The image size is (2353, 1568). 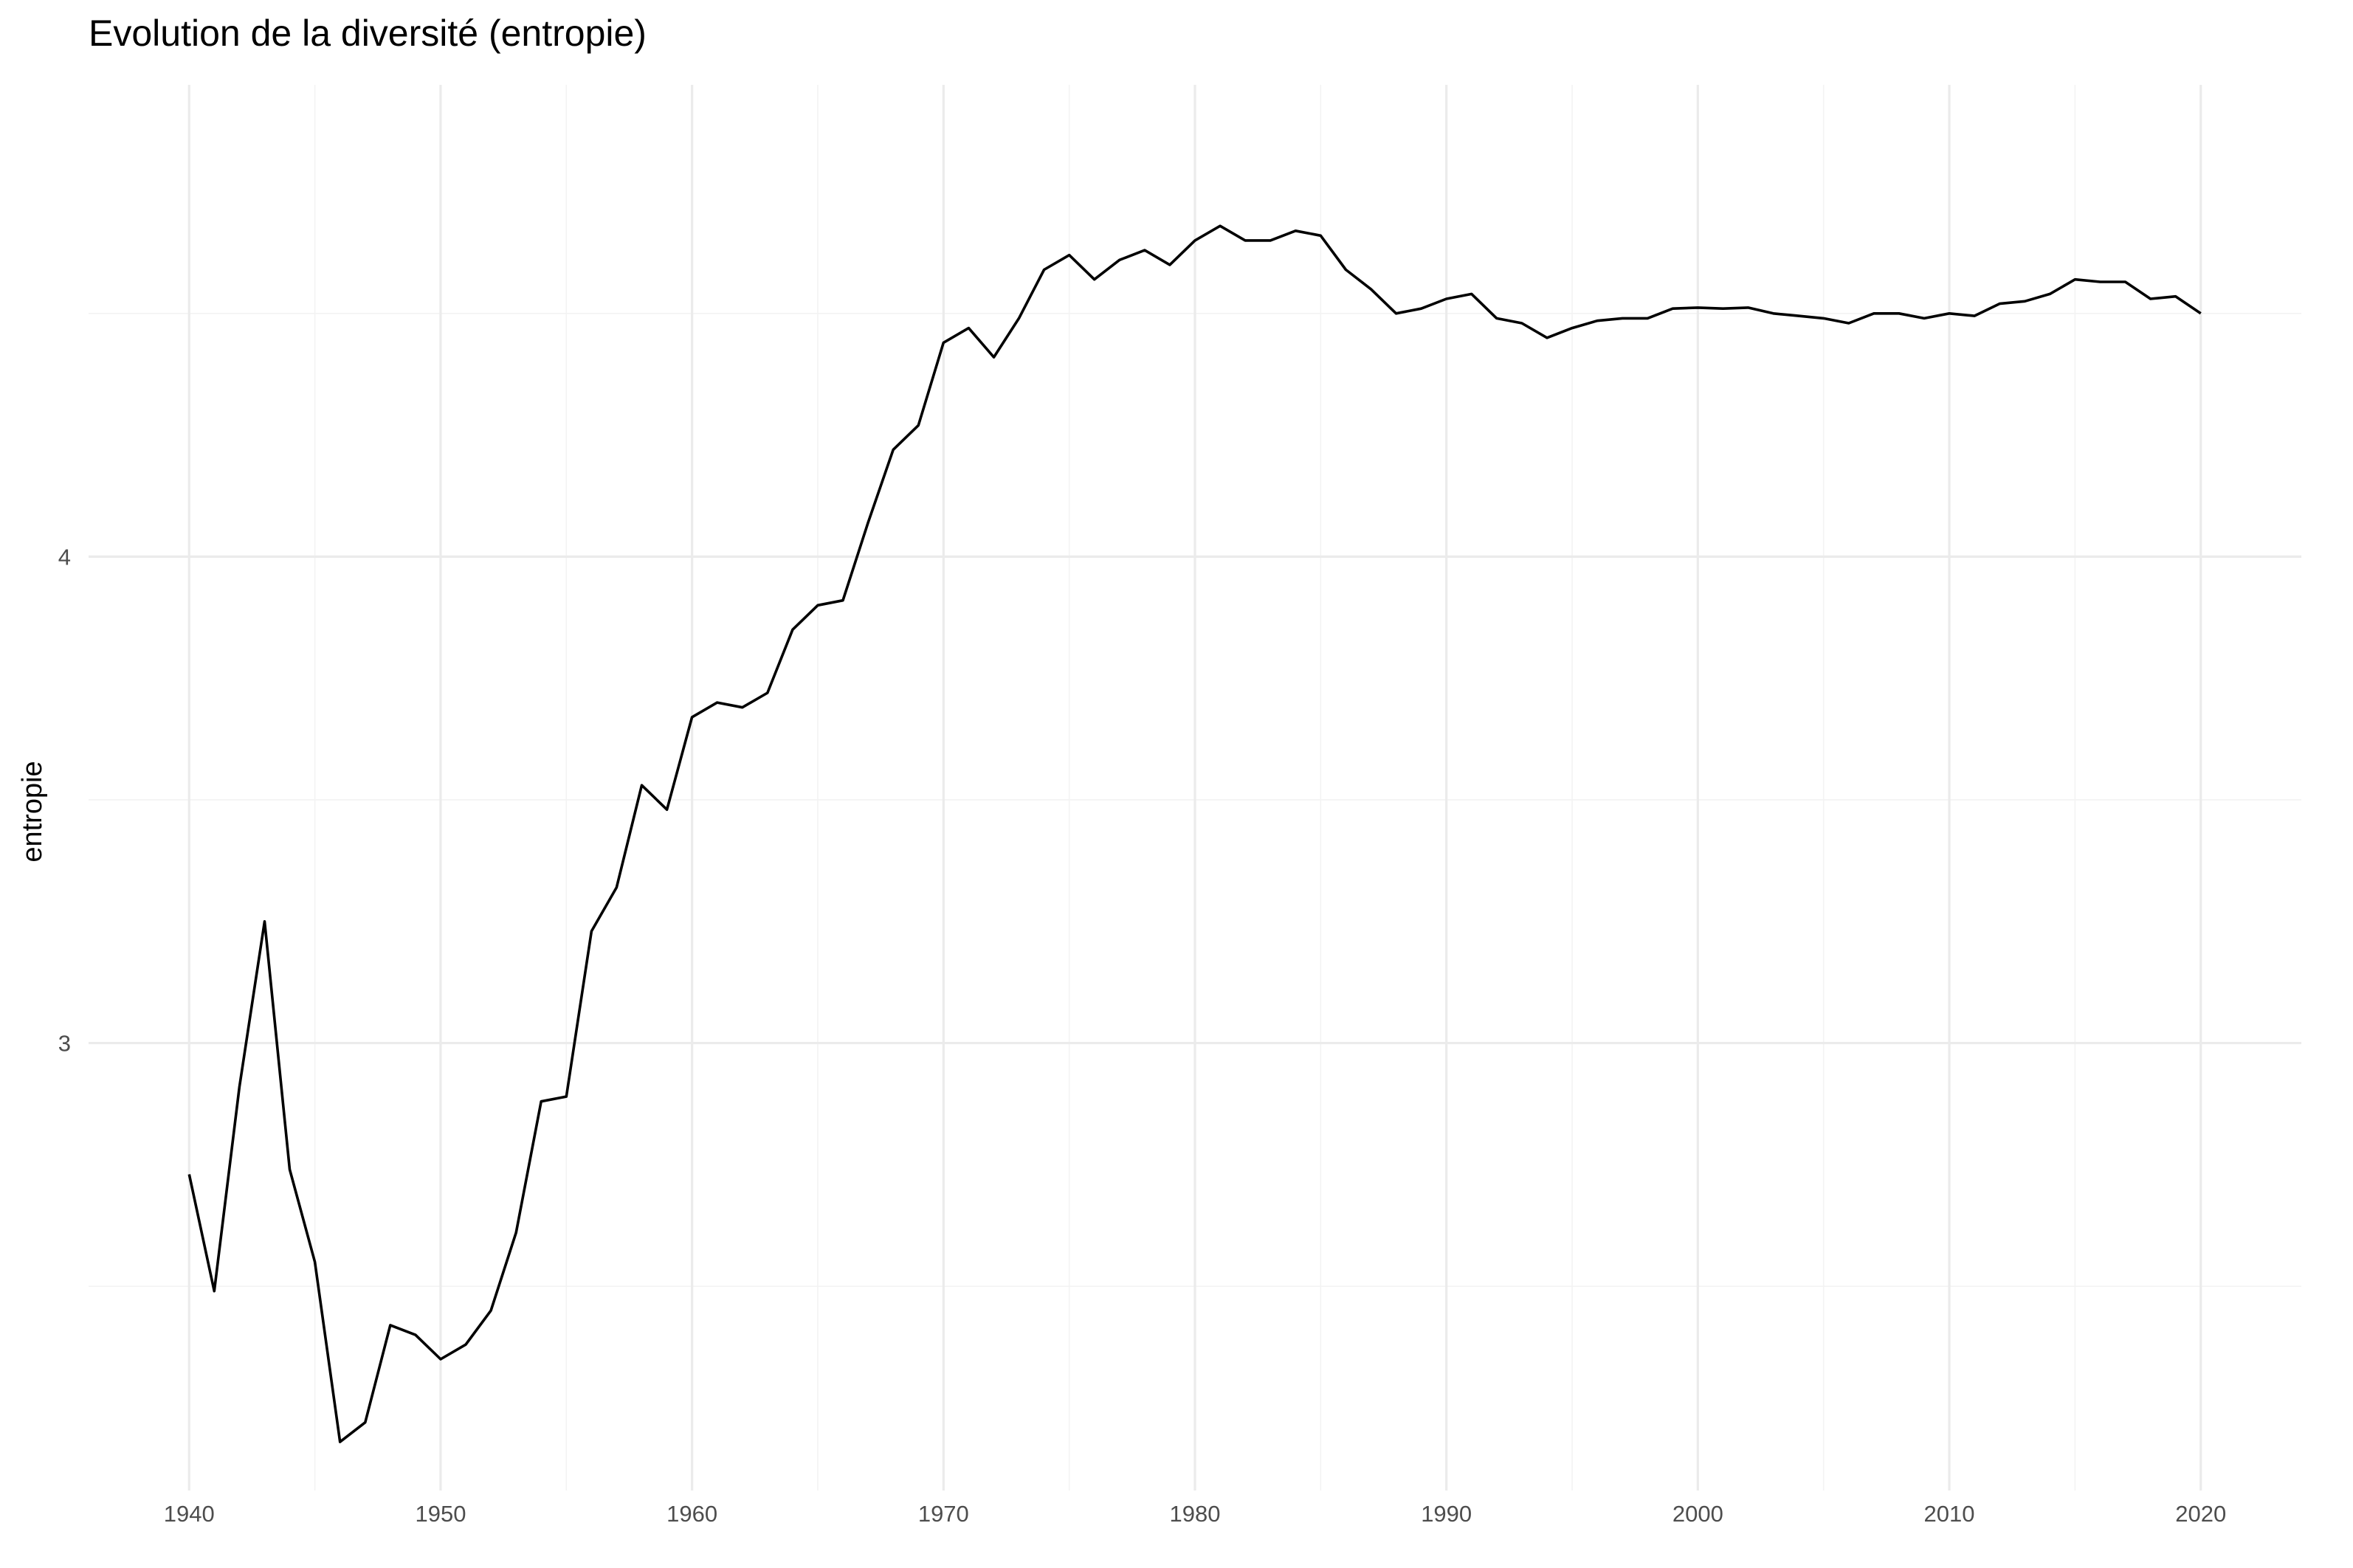 What do you see at coordinates (189, 1514) in the screenshot?
I see `x-tick-label: 1940` at bounding box center [189, 1514].